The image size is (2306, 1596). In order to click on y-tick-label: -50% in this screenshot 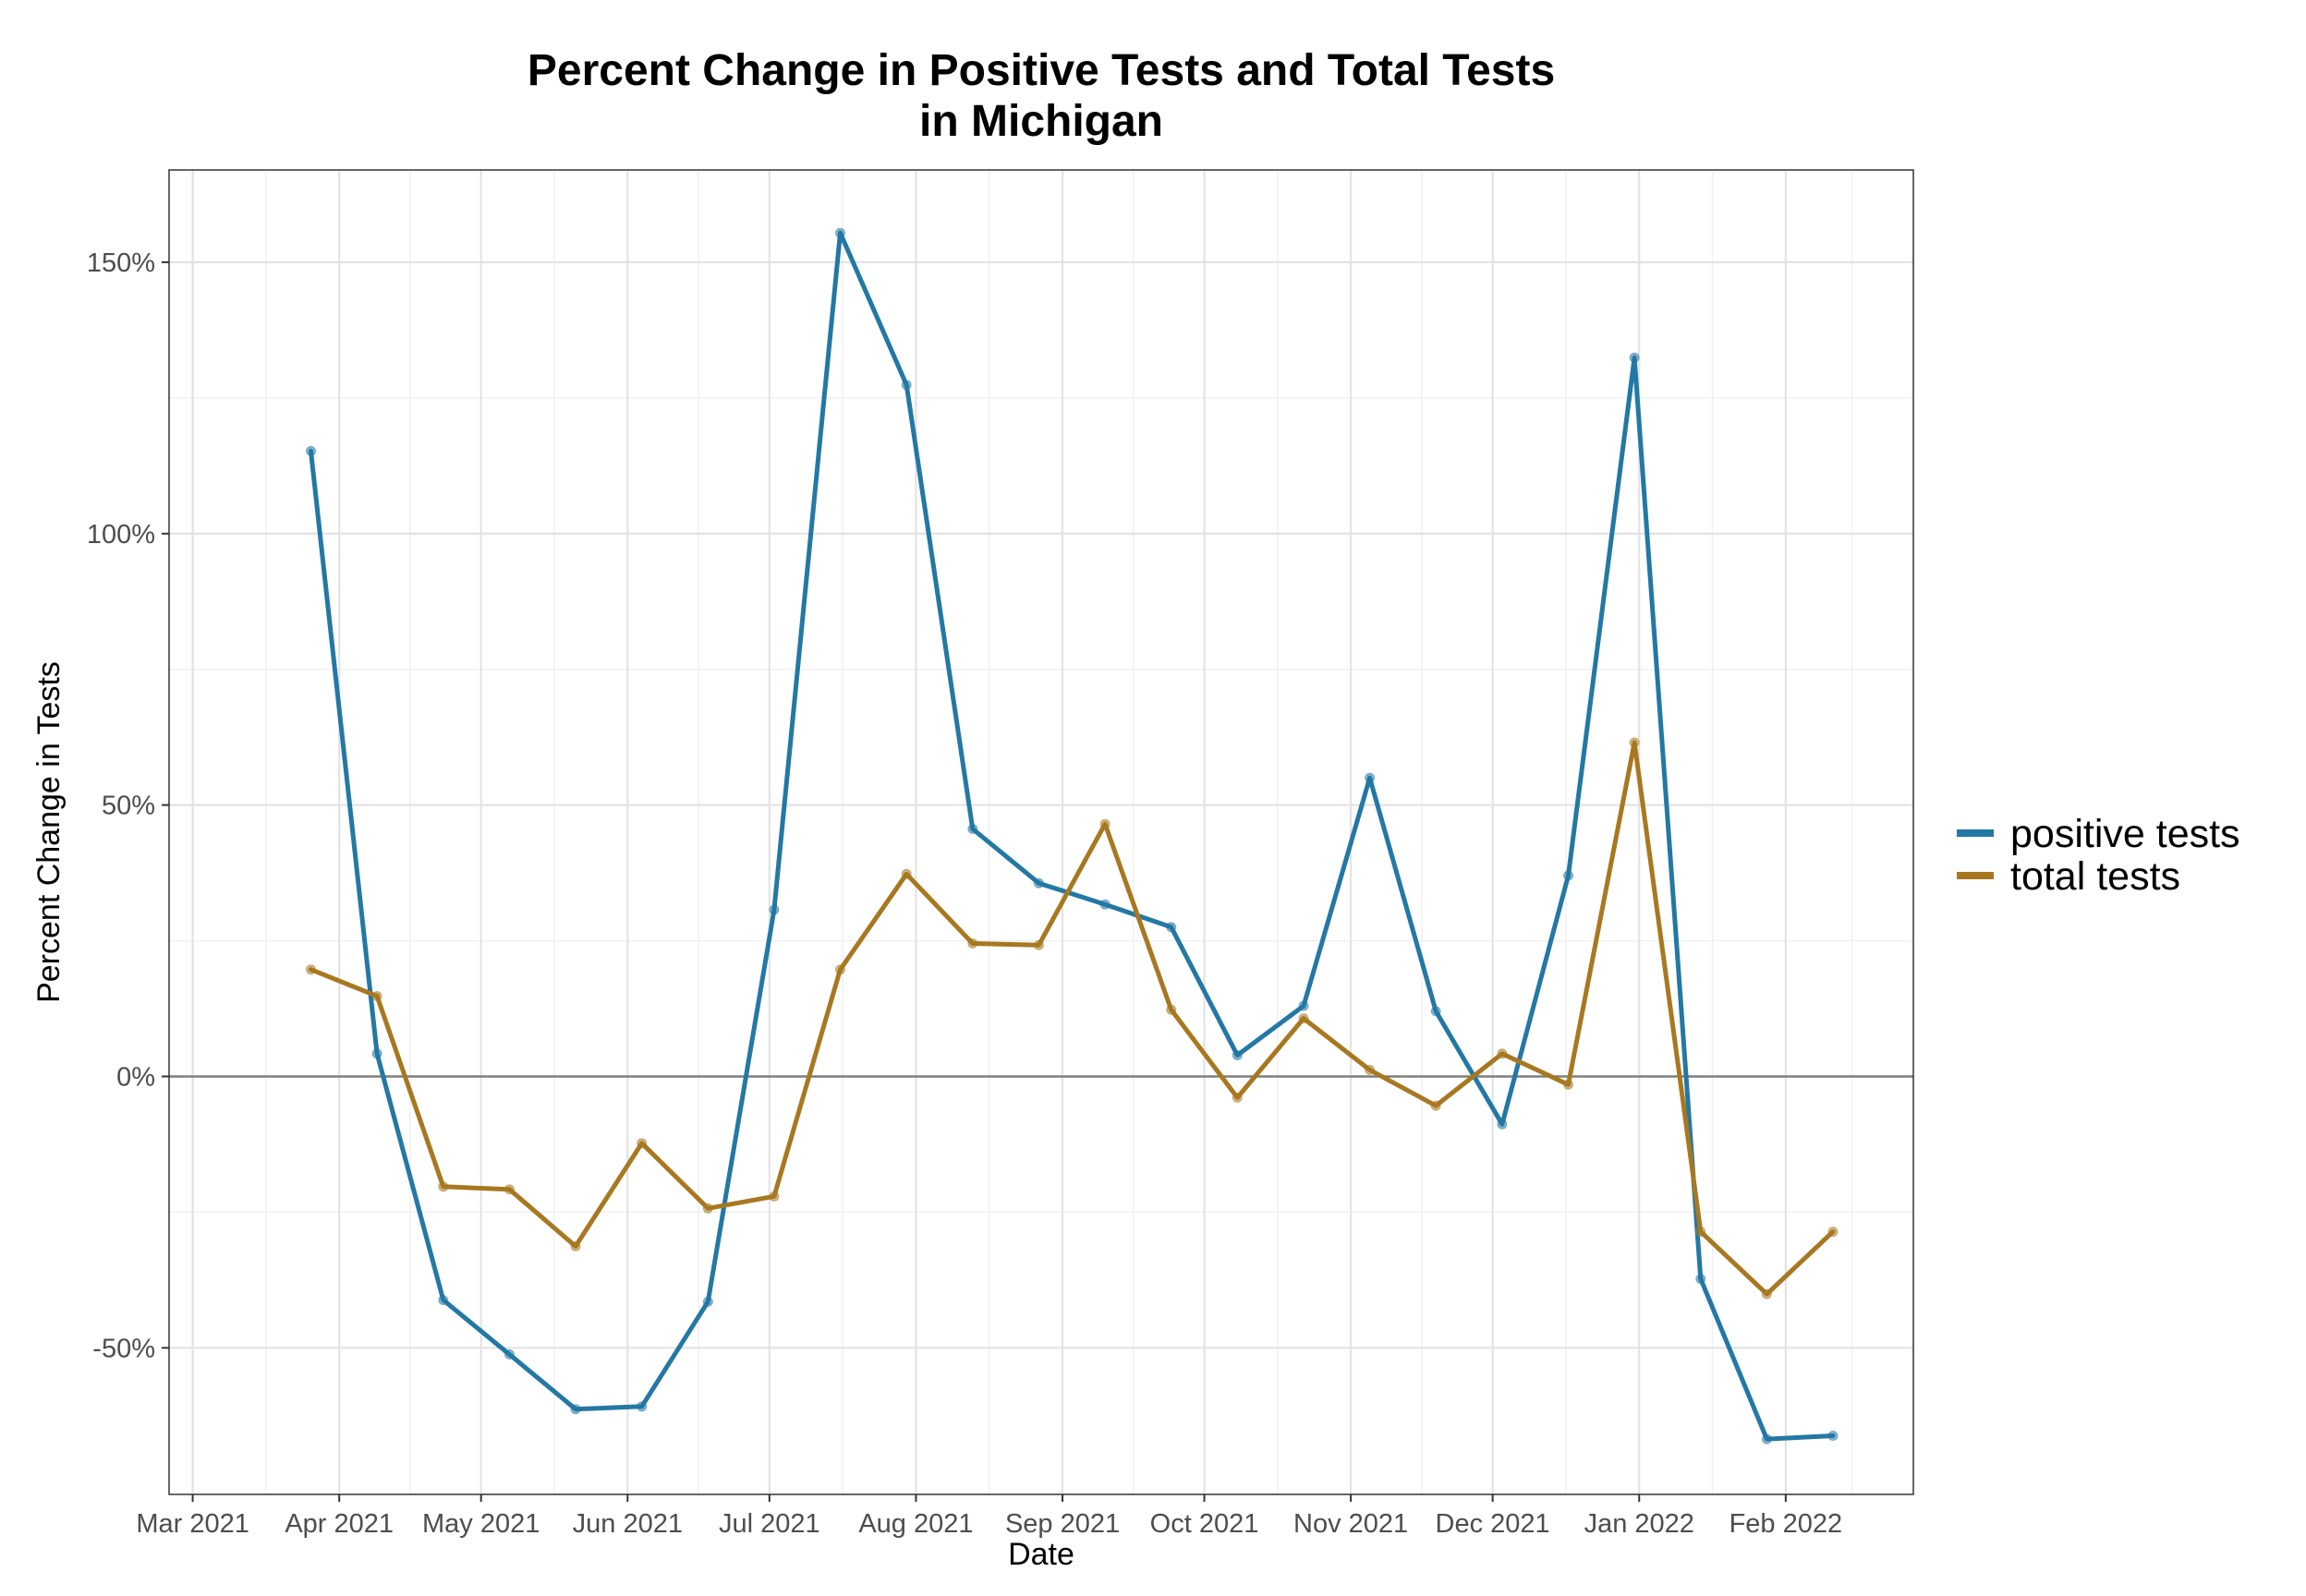, I will do `click(124, 1348)`.